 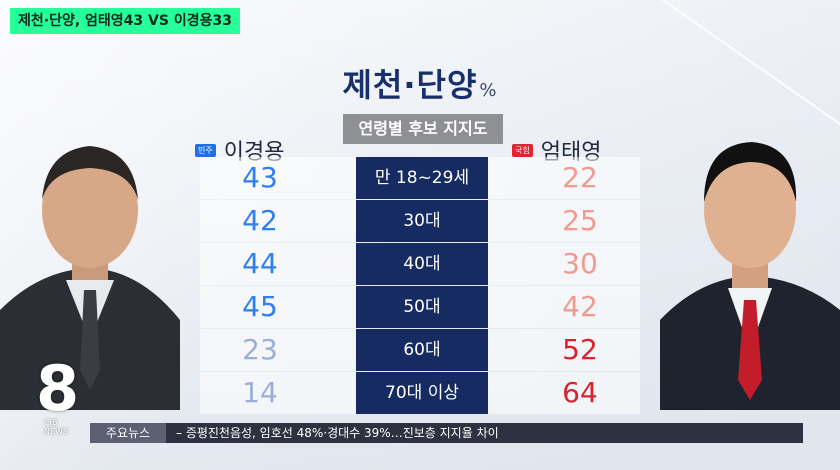 I want to click on logo-text: CJB NEWS, so click(x=56, y=427).